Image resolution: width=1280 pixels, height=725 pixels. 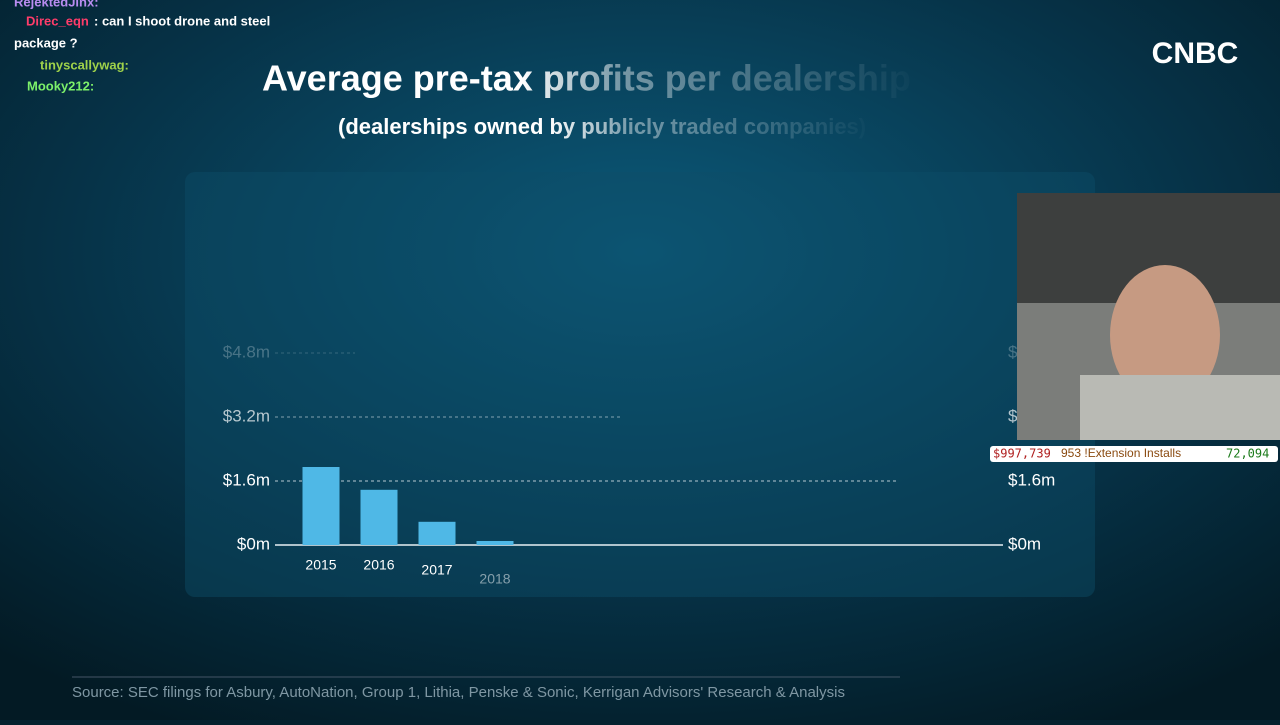 What do you see at coordinates (253, 543) in the screenshot?
I see `y-tick-label: $0m` at bounding box center [253, 543].